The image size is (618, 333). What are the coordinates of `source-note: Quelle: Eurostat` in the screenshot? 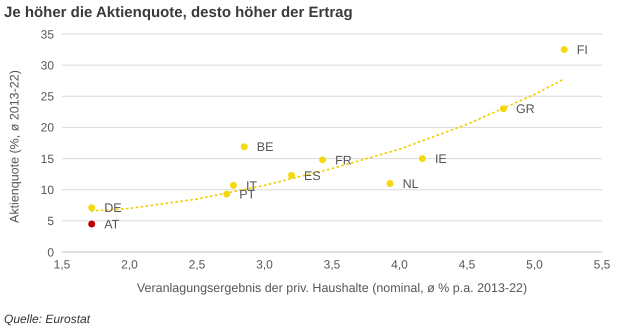 It's located at (47, 319).